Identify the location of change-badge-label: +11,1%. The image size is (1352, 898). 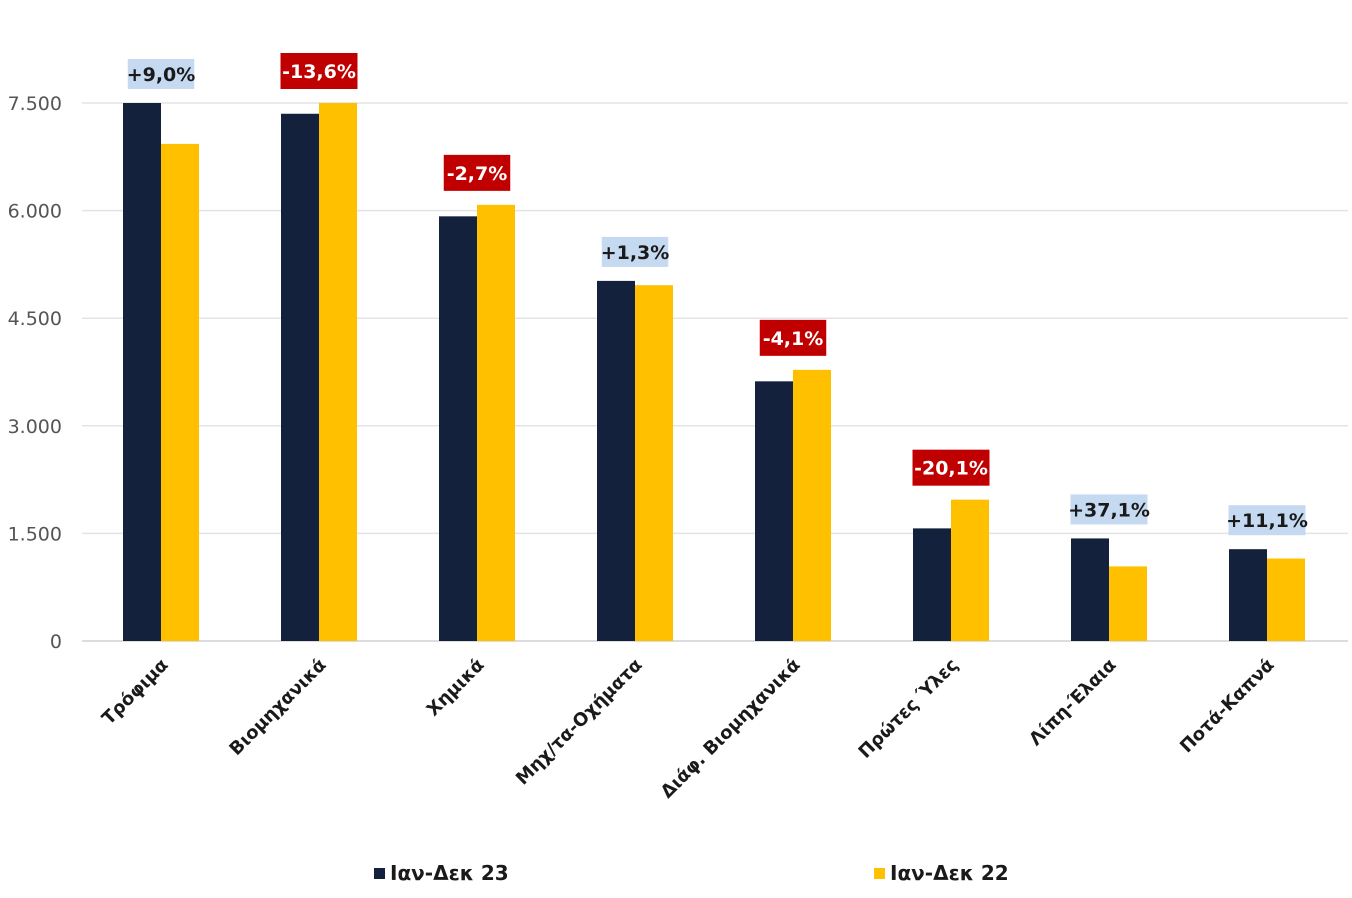
(1267, 521).